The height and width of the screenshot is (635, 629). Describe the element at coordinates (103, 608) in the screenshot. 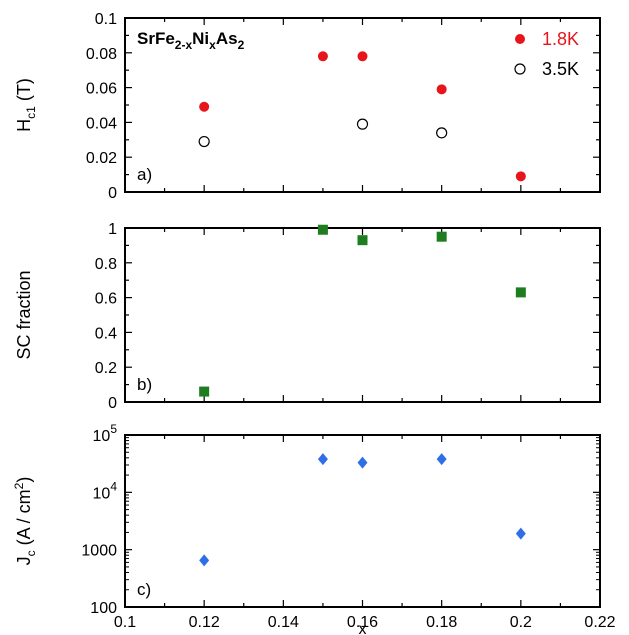

I see `y-tick-label: 100` at that location.